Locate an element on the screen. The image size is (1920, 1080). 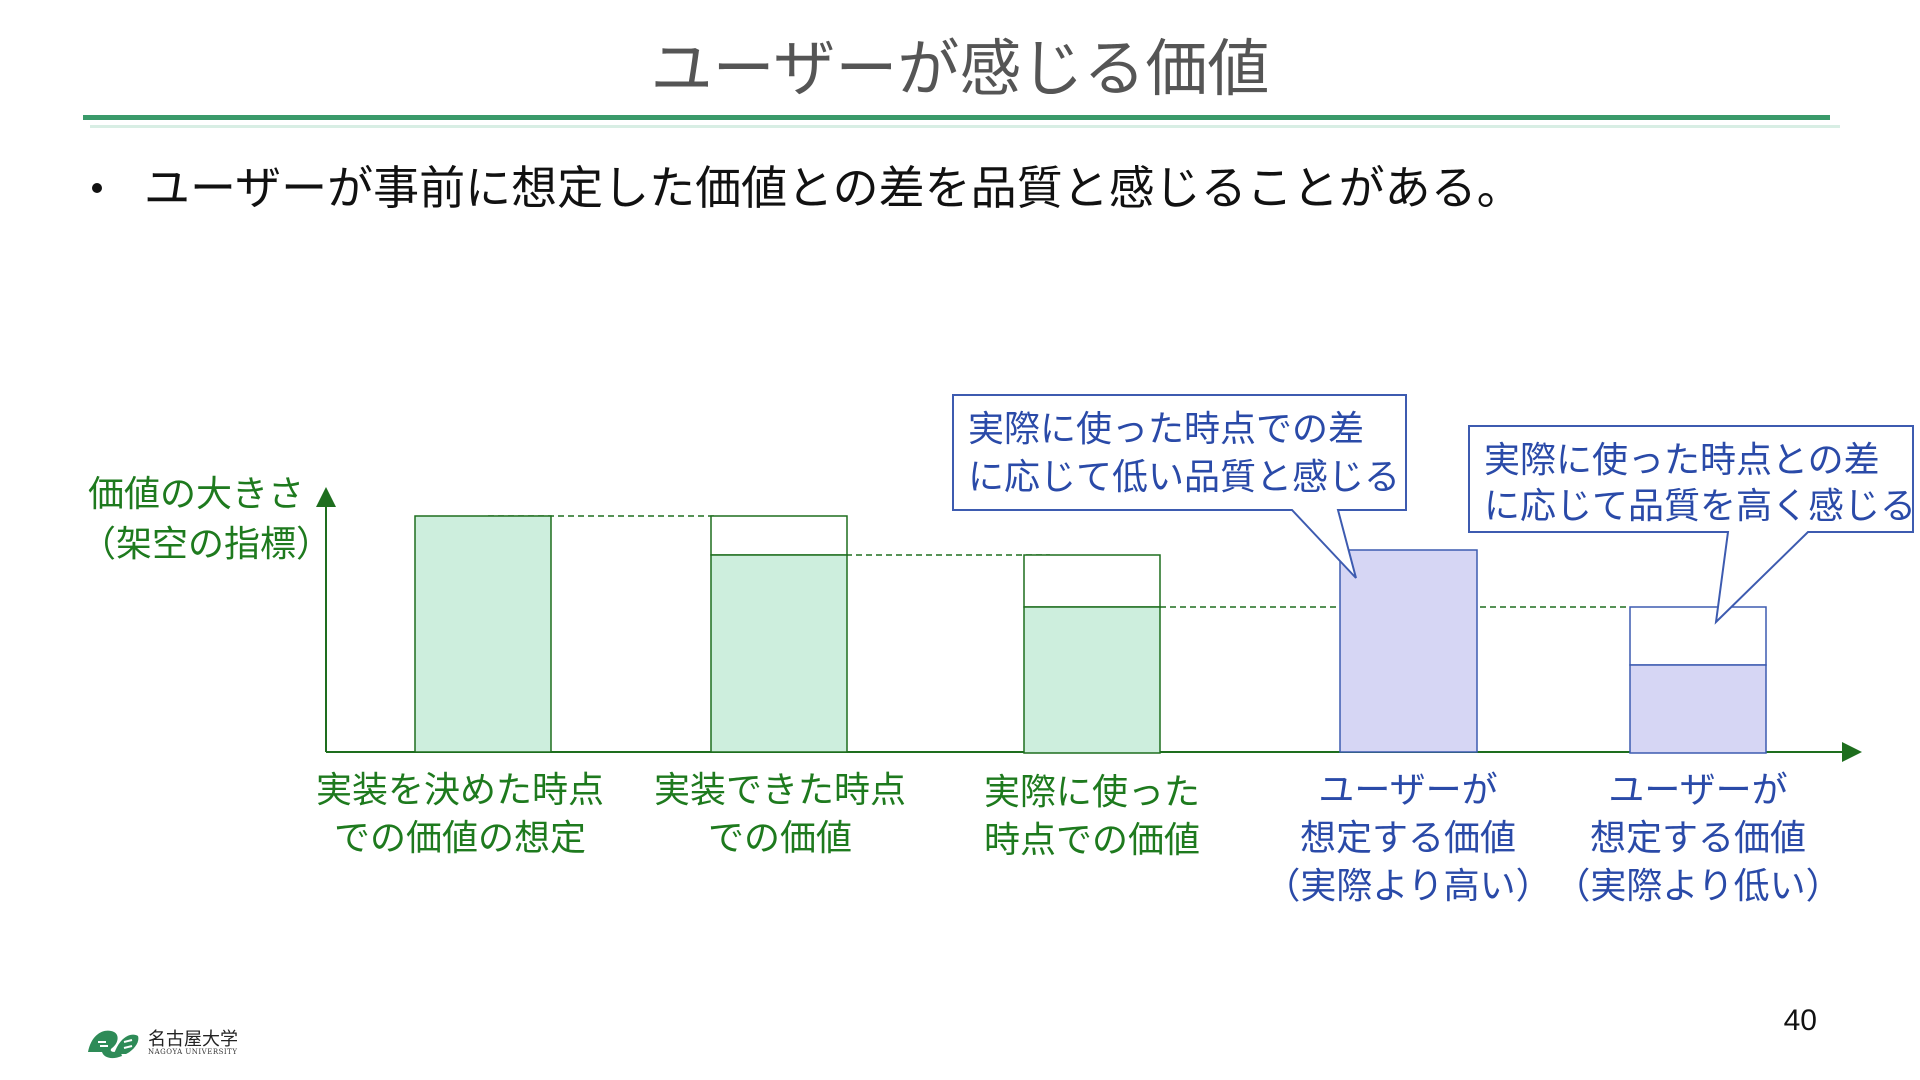
bar-actual-gap is located at coordinates (1092, 581).